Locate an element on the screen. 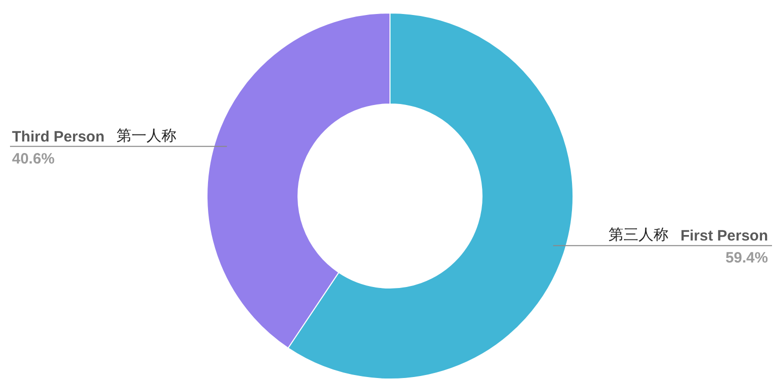  data-label: 40.6% is located at coordinates (33, 159).